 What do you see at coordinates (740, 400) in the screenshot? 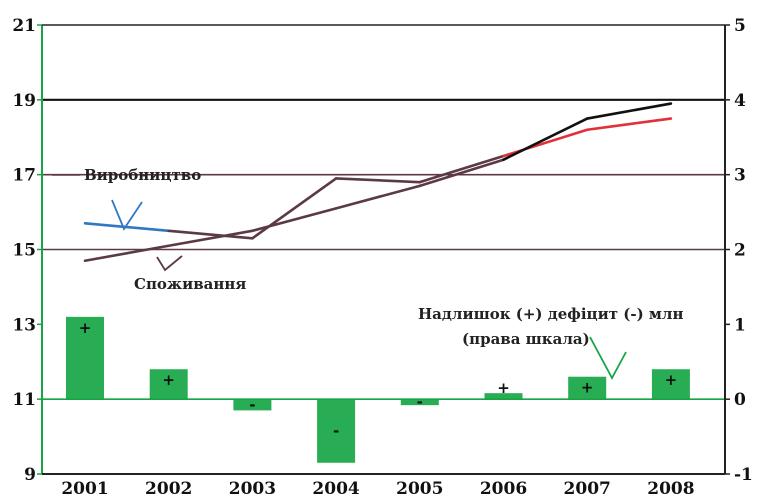
I see `right-tick-label-1: 0` at bounding box center [740, 400].